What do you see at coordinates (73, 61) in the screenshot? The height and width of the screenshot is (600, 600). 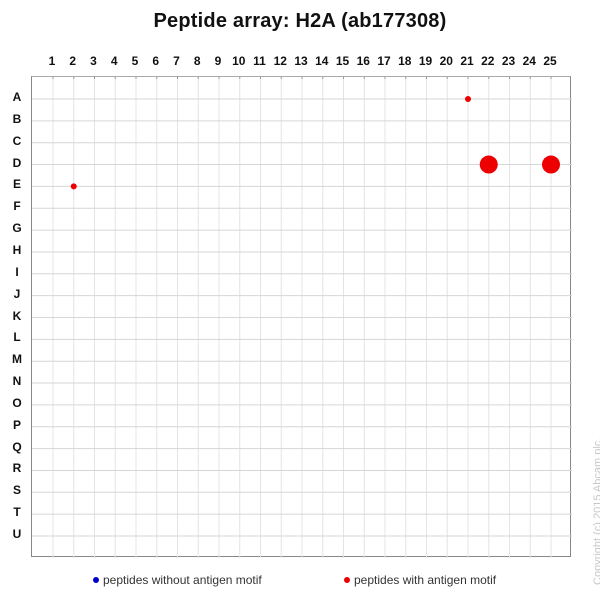 I see `x-tick-label: 2` at bounding box center [73, 61].